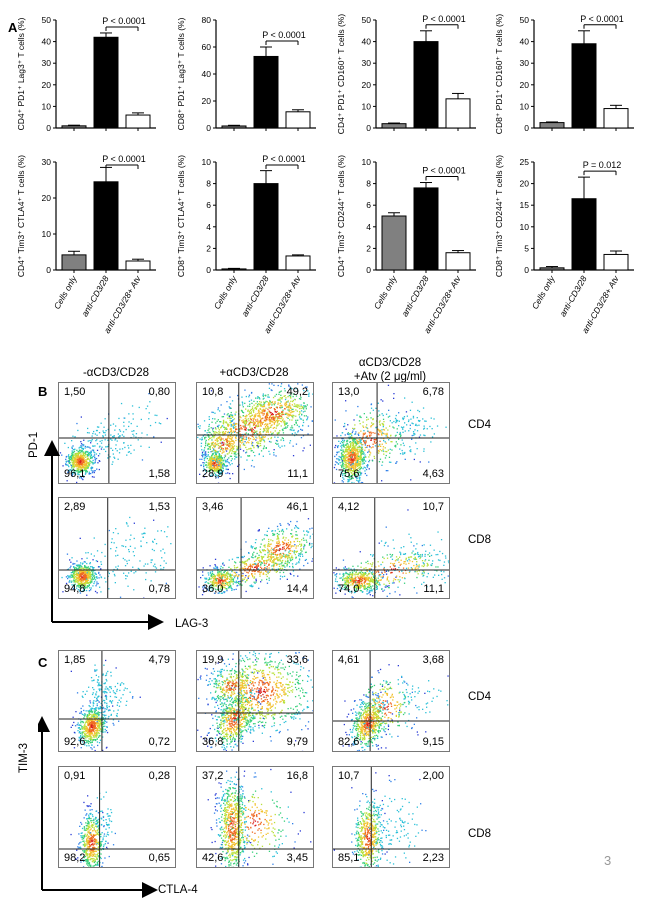 This screenshot has height=911, width=650. Describe the element at coordinates (75, 589) in the screenshot. I see `quadrant-ll-value: 94,8` at that location.